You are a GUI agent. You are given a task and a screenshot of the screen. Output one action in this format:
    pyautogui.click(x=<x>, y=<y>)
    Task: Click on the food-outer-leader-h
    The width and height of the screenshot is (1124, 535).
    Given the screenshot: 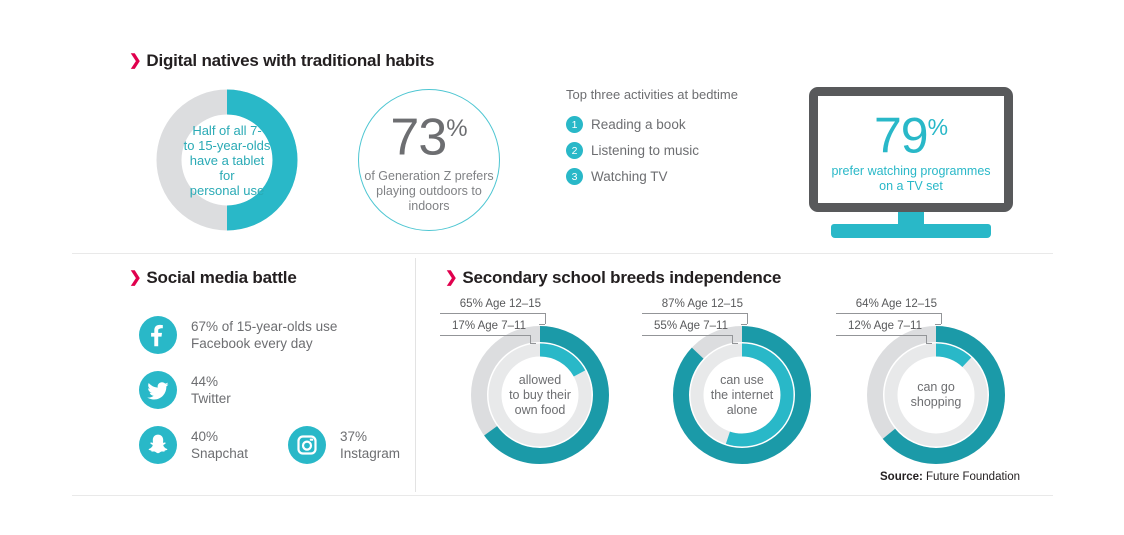 What is the action you would take?
    pyautogui.click(x=492, y=313)
    